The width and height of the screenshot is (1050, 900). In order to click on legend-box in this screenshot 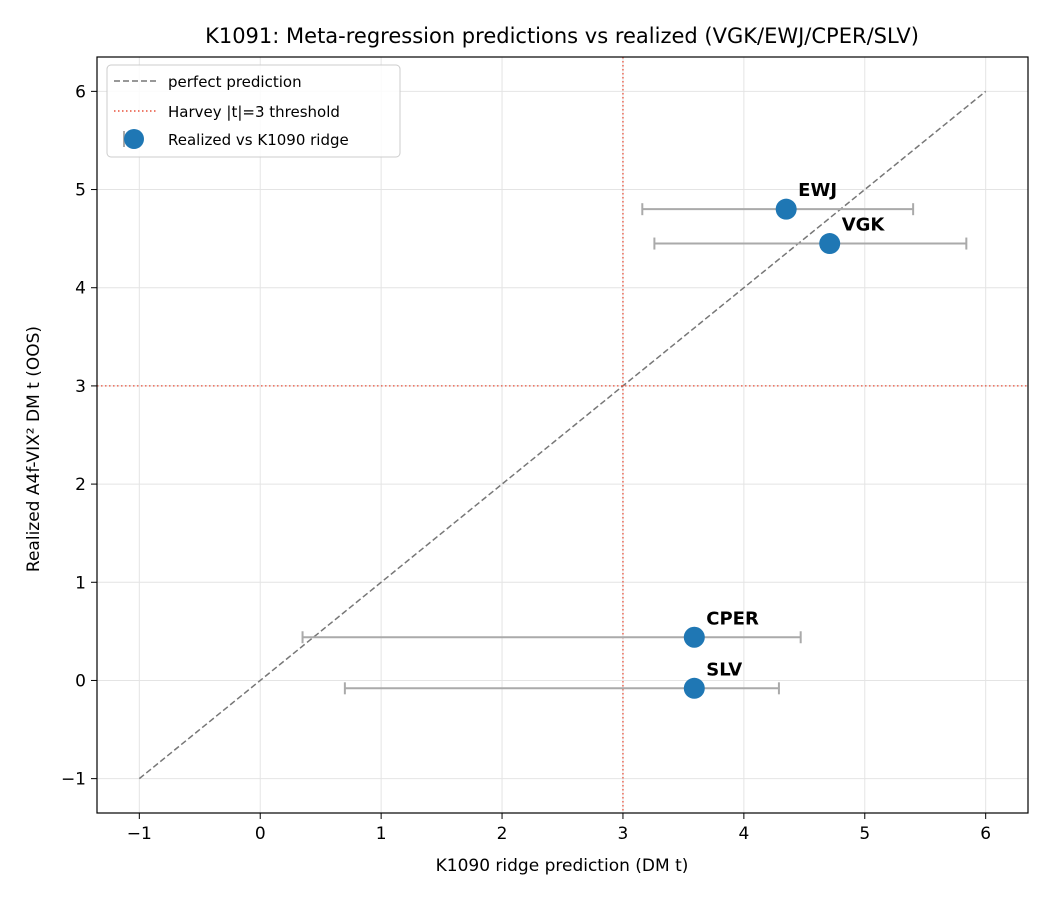, I will do `click(253, 111)`.